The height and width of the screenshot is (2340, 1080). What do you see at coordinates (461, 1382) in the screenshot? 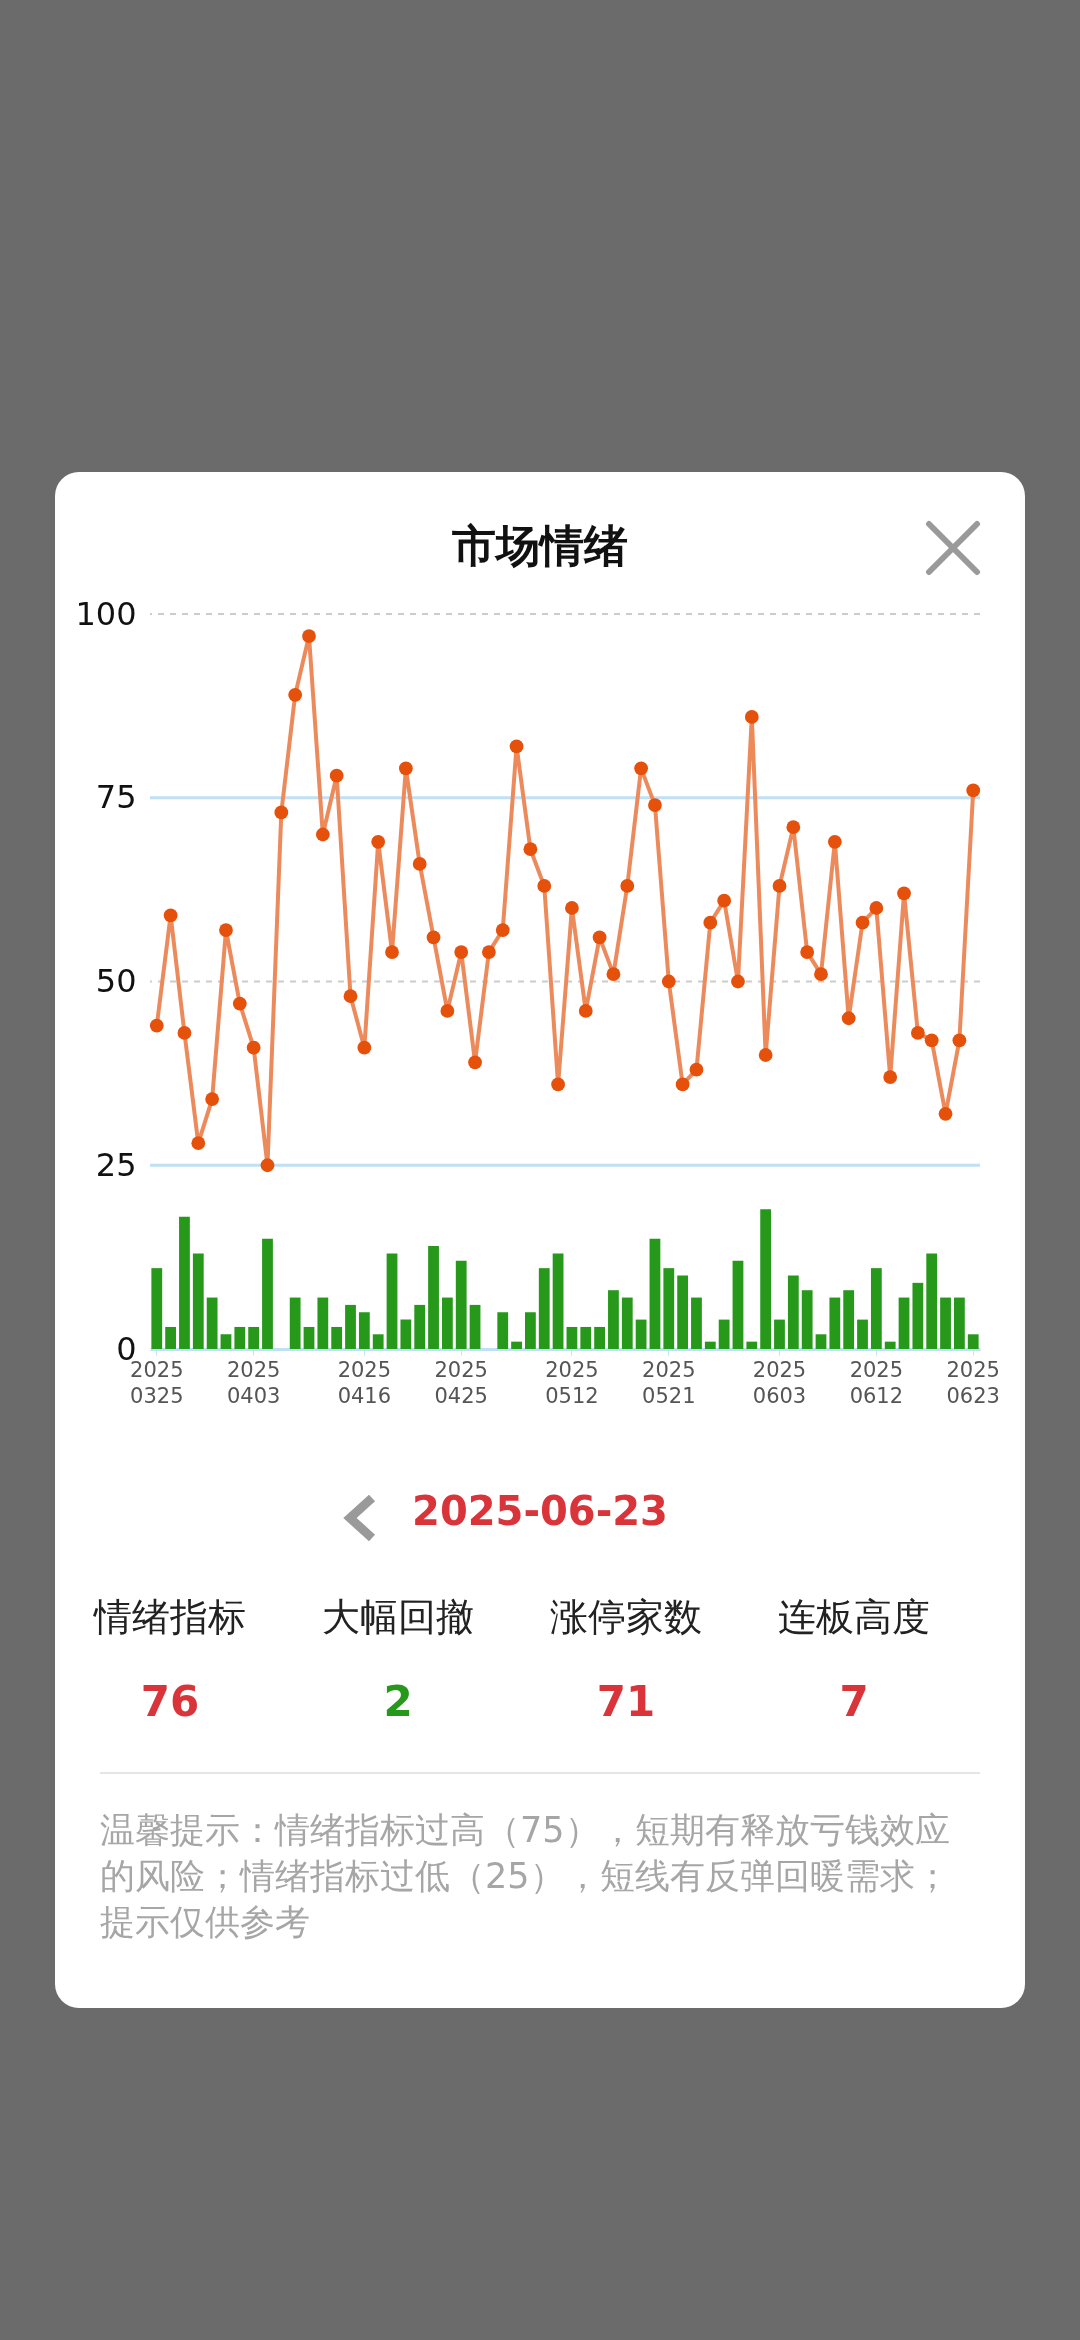
I see `x-tick-label: 2025 0425` at bounding box center [461, 1382].